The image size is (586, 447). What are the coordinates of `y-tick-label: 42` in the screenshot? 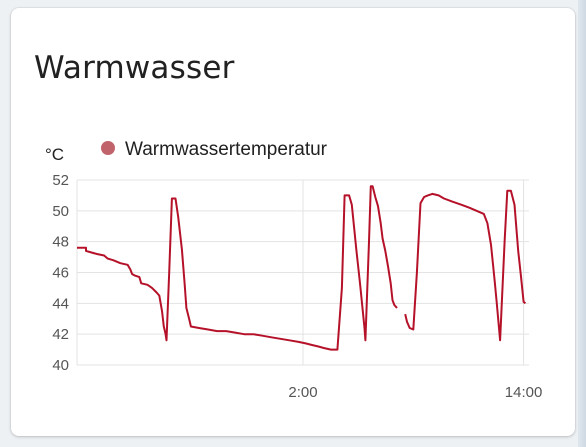 It's located at (60, 334).